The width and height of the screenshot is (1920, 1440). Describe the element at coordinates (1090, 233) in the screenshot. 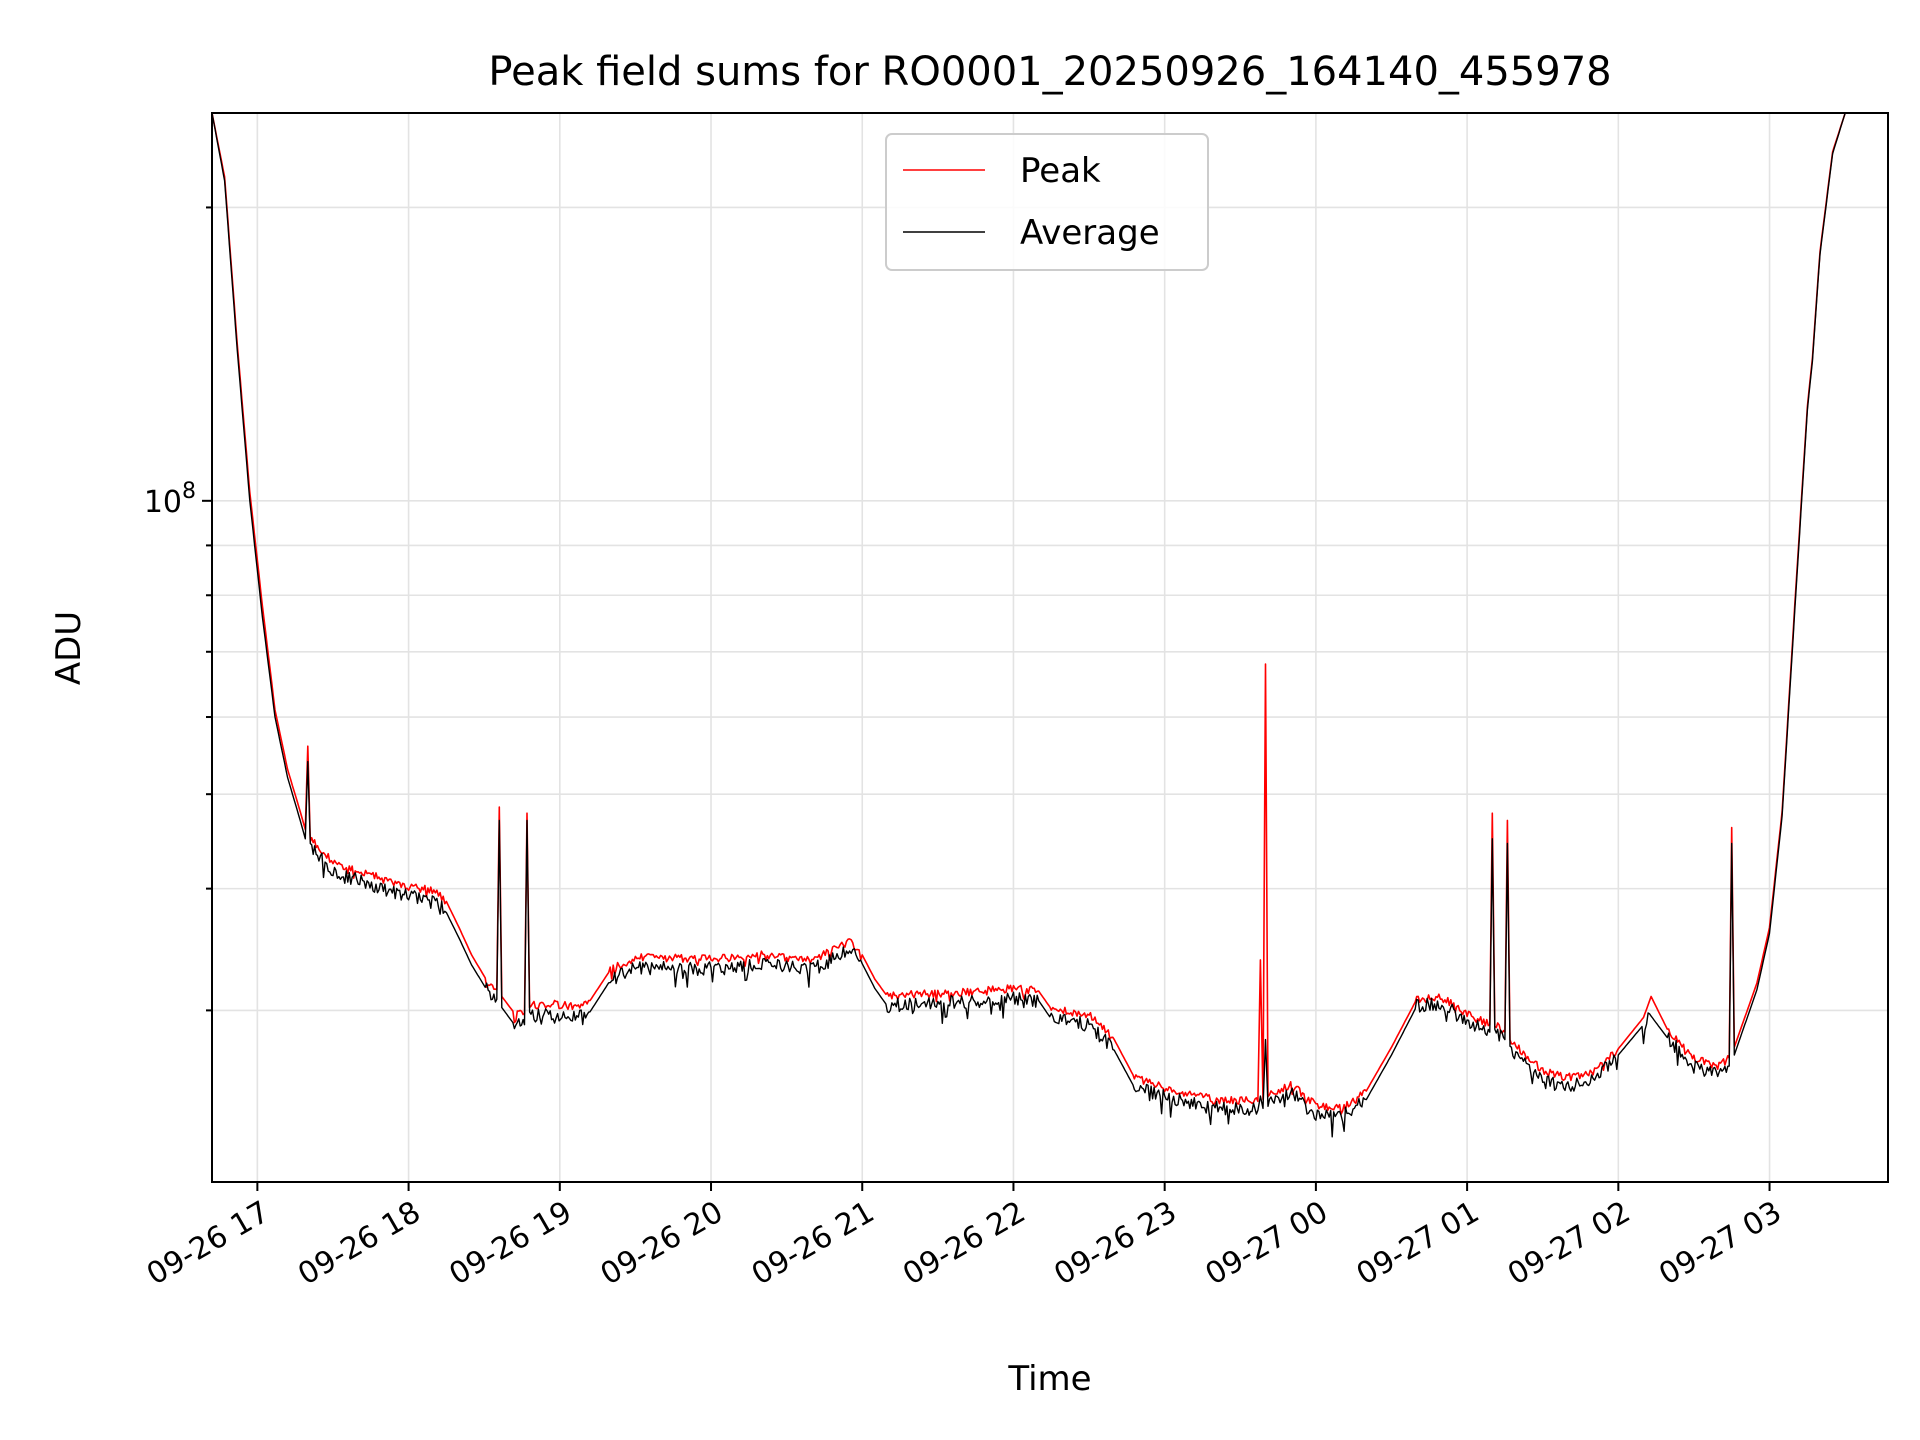

I see `legend-label-average: Average` at that location.